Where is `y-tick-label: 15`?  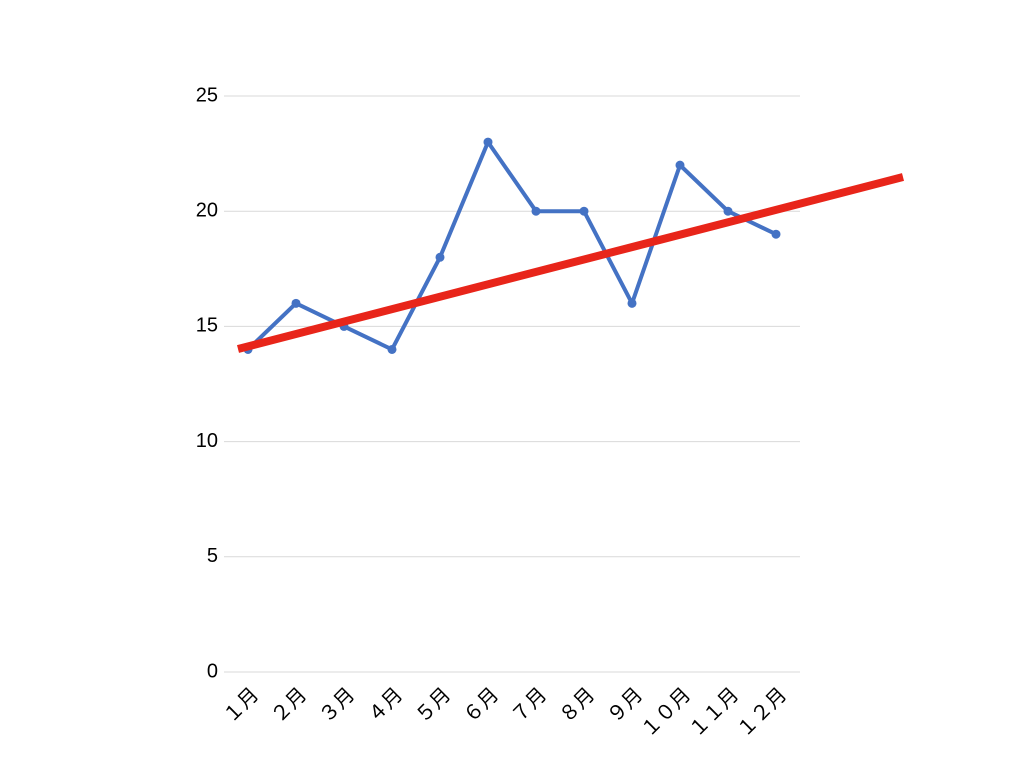 y-tick-label: 15 is located at coordinates (207, 326).